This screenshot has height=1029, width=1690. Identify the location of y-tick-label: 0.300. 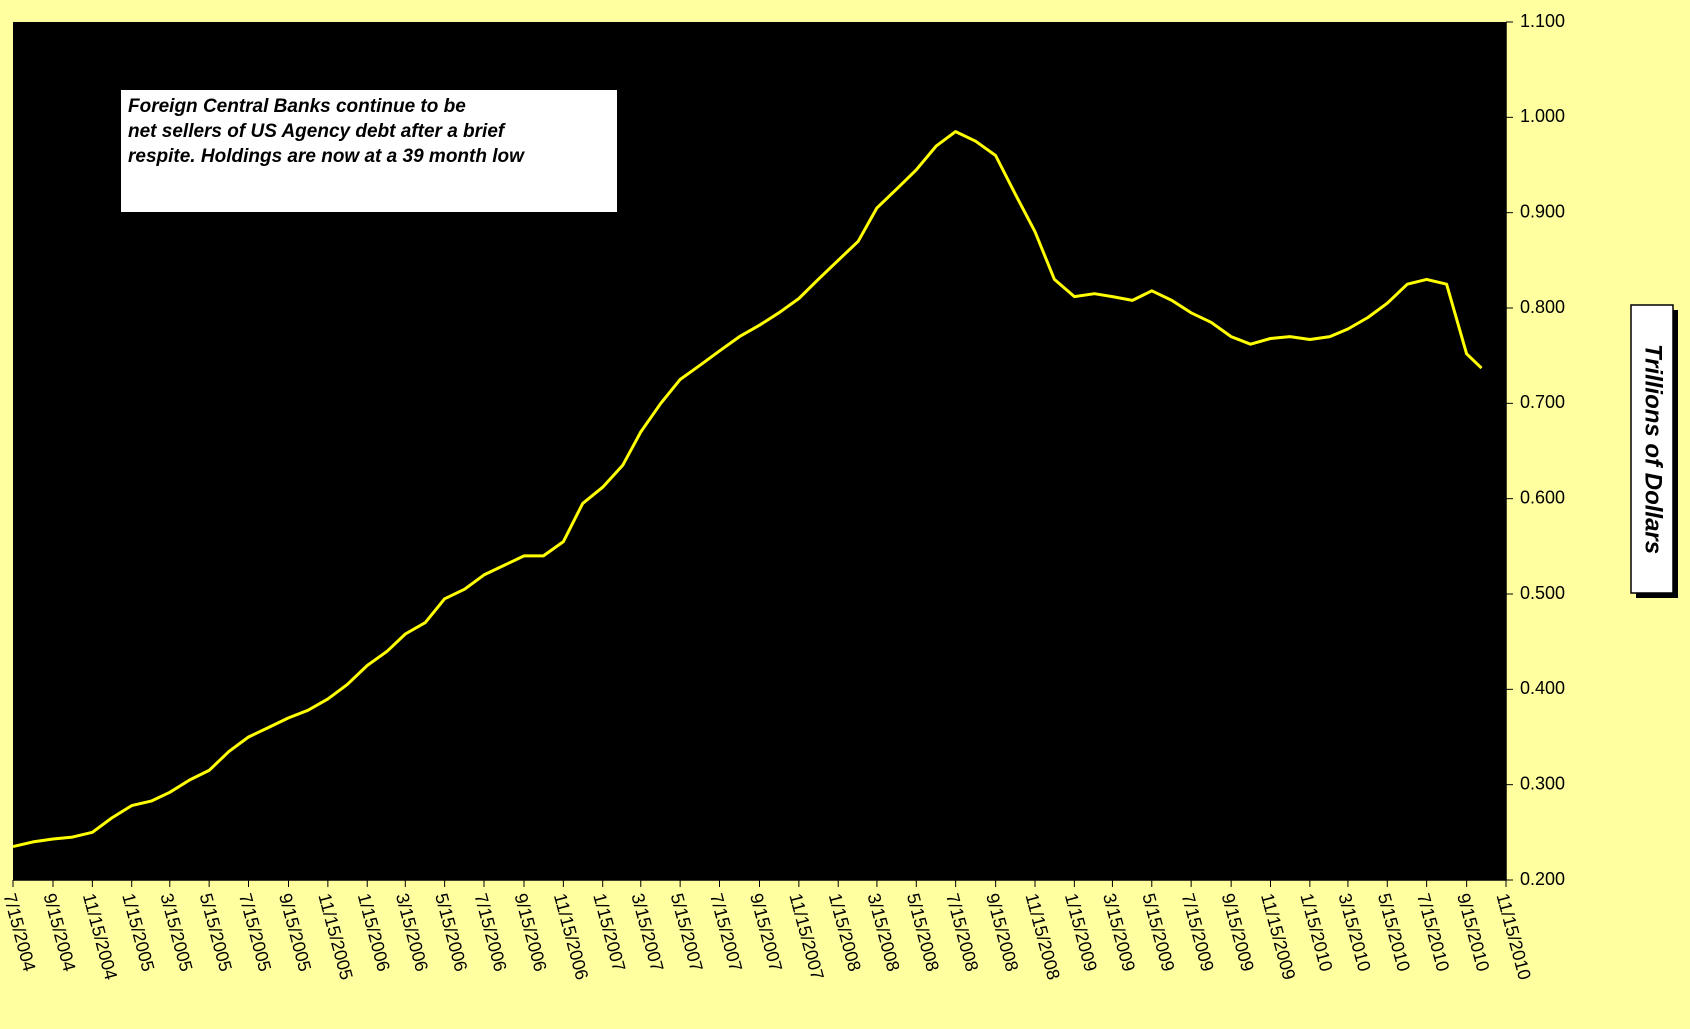
(1542, 783).